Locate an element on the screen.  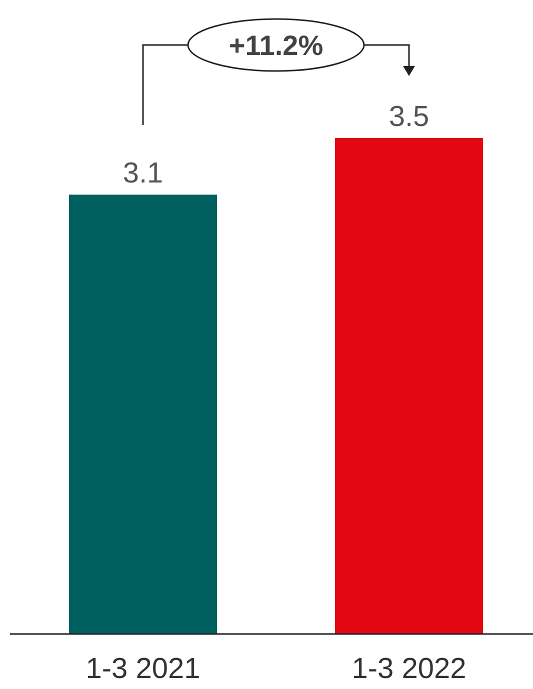
x-tick-label: 1-3 2021 is located at coordinates (143, 669).